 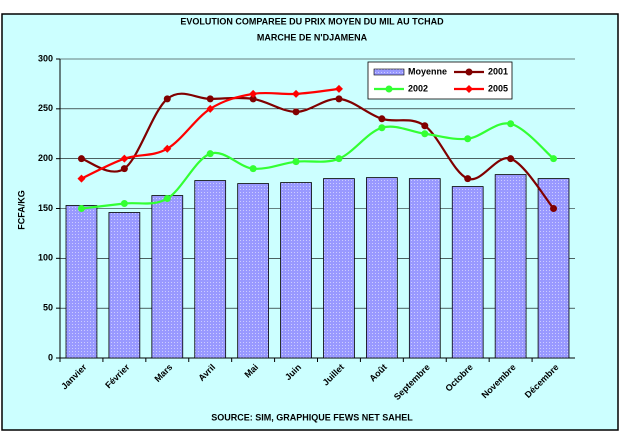 What do you see at coordinates (418, 88) in the screenshot?
I see `legend-label: 2002` at bounding box center [418, 88].